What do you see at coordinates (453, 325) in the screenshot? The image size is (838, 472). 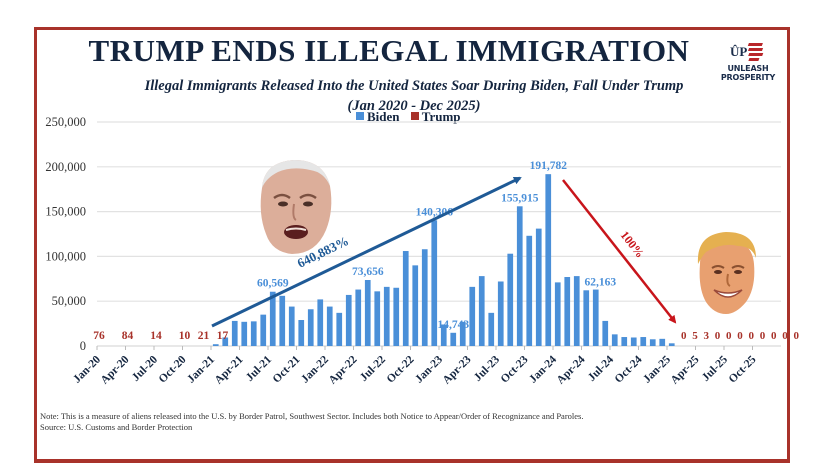 I see `data-label-biden: 14,743` at bounding box center [453, 325].